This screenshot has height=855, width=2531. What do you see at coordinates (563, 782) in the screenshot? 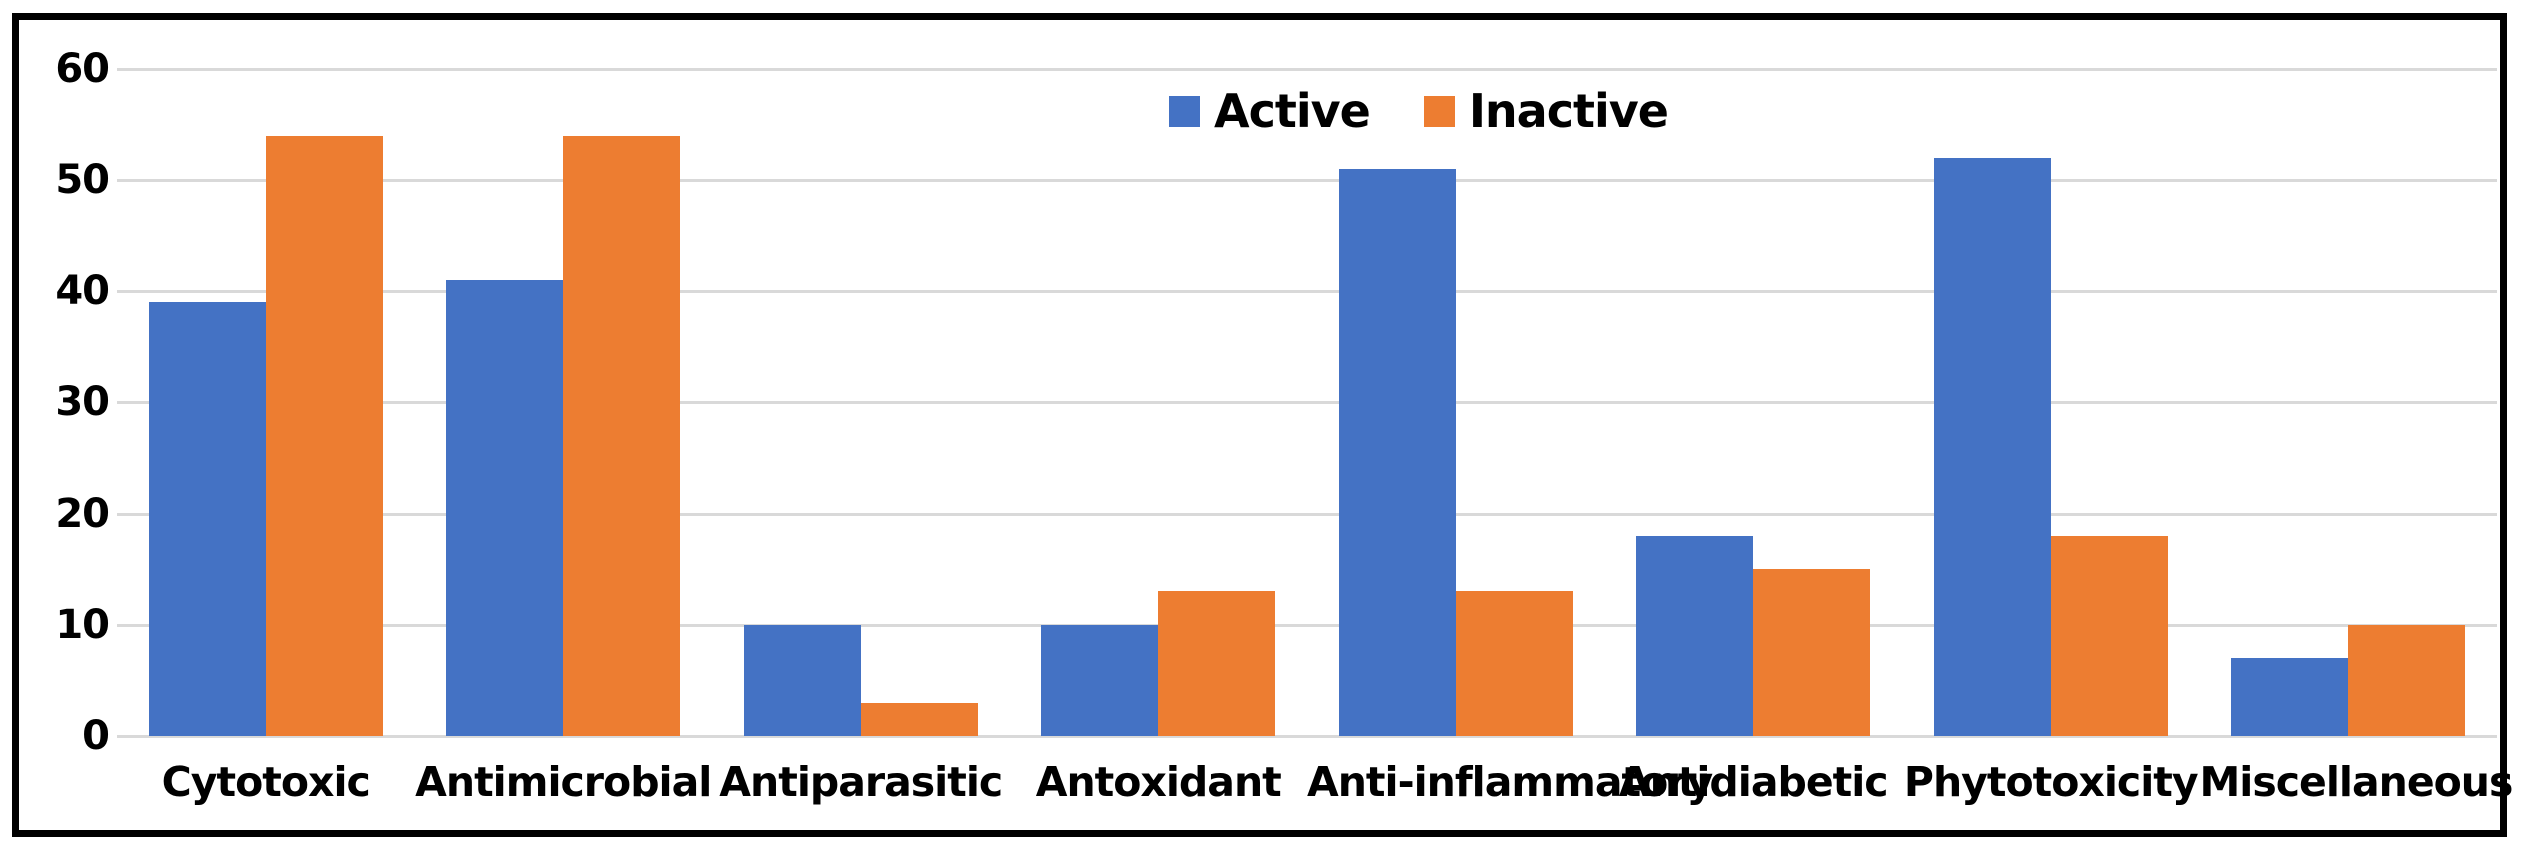
I see `x-axis-label-antimicrobial: Antimicrobial` at bounding box center [563, 782].